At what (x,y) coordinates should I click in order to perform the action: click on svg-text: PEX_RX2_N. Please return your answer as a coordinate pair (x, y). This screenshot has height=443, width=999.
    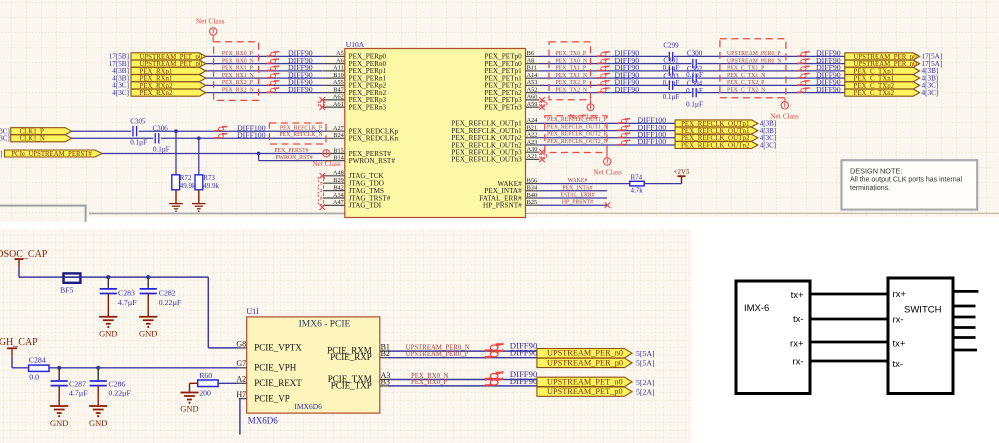
    Looking at the image, I should click on (238, 90).